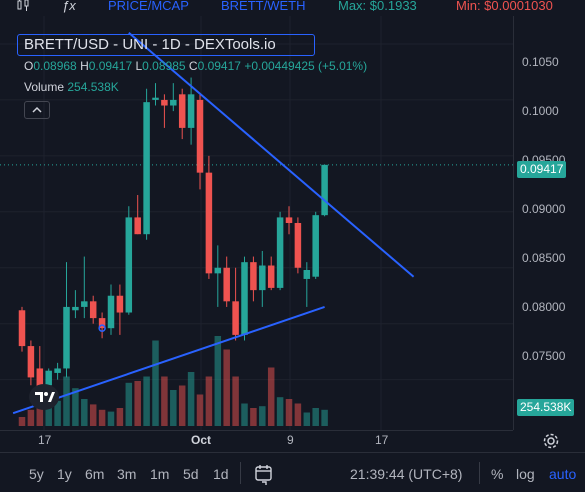  Describe the element at coordinates (406, 474) in the screenshot. I see `clock-display: 21:39:44 (UTC+8)` at that location.